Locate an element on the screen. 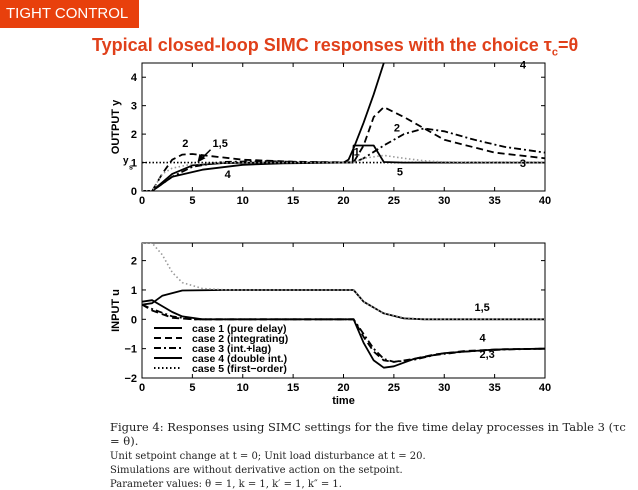 The height and width of the screenshot is (490, 638). setpoint-label: y is located at coordinates (126, 161).